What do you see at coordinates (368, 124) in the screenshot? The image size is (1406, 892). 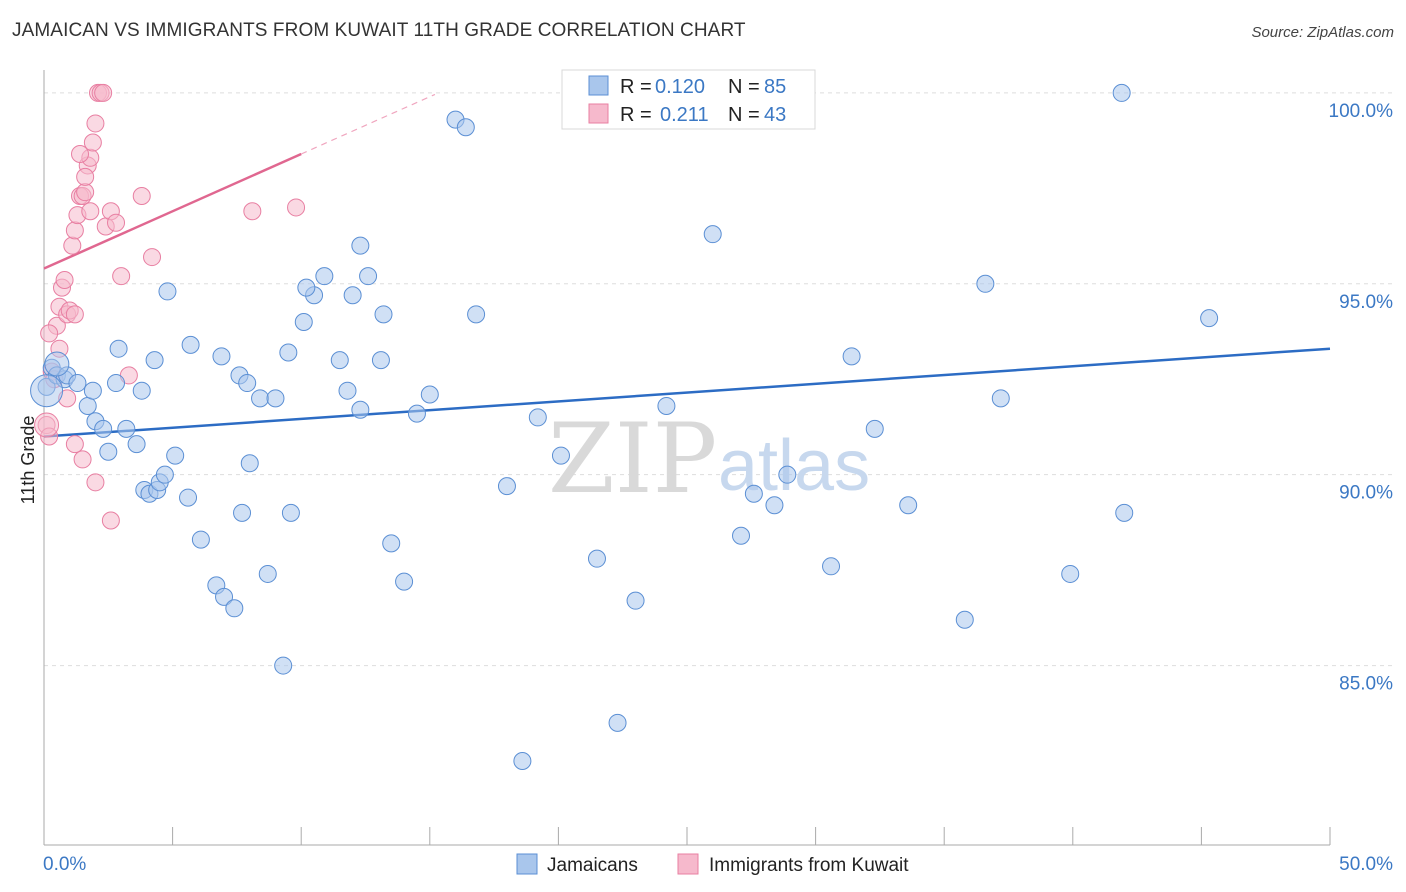 I see `kuwait-trend-extension` at bounding box center [368, 124].